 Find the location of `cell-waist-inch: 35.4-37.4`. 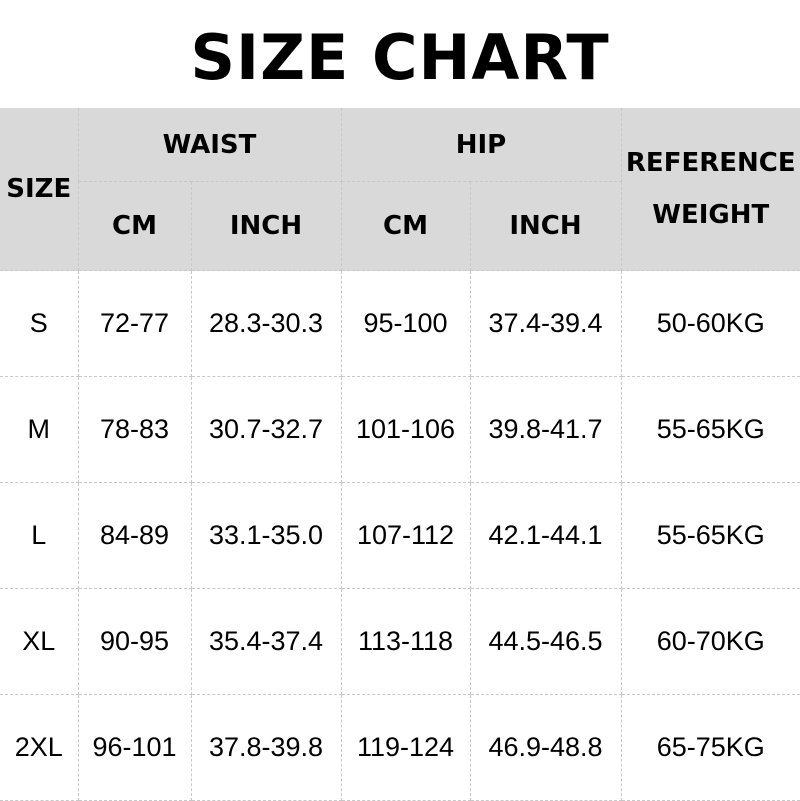

cell-waist-inch: 35.4-37.4 is located at coordinates (266, 642).